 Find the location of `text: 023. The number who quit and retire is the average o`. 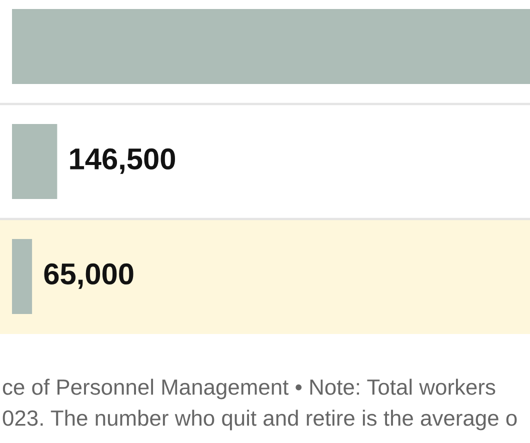

text: 023. The number who quit and retire is the average o is located at coordinates (259, 420).